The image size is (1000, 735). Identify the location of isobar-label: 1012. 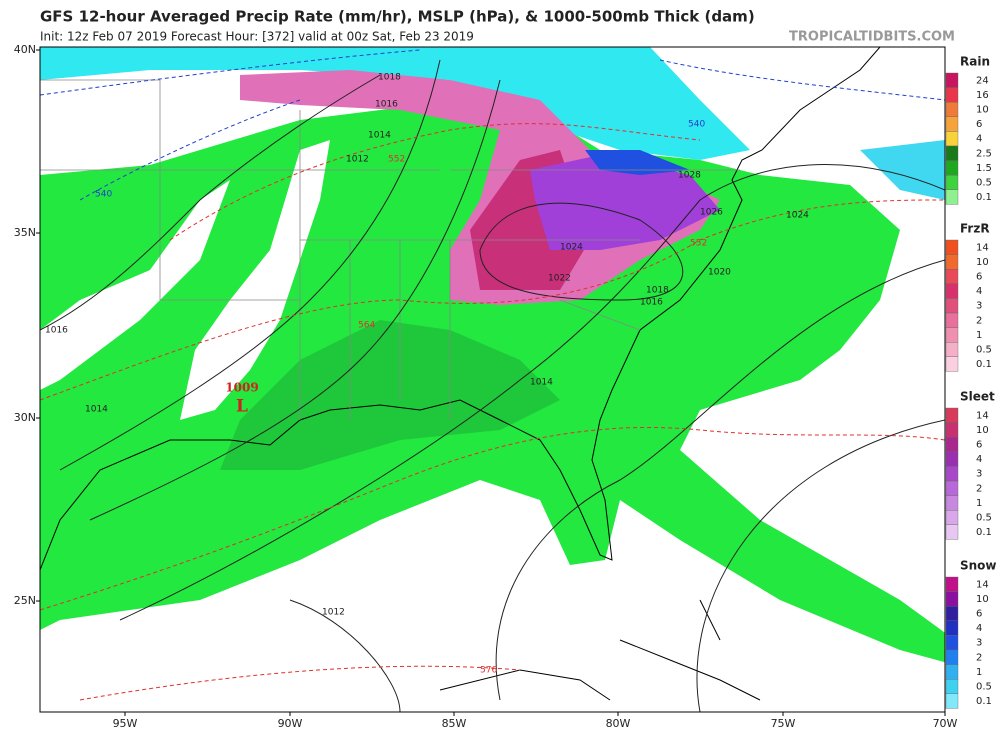
(357, 160).